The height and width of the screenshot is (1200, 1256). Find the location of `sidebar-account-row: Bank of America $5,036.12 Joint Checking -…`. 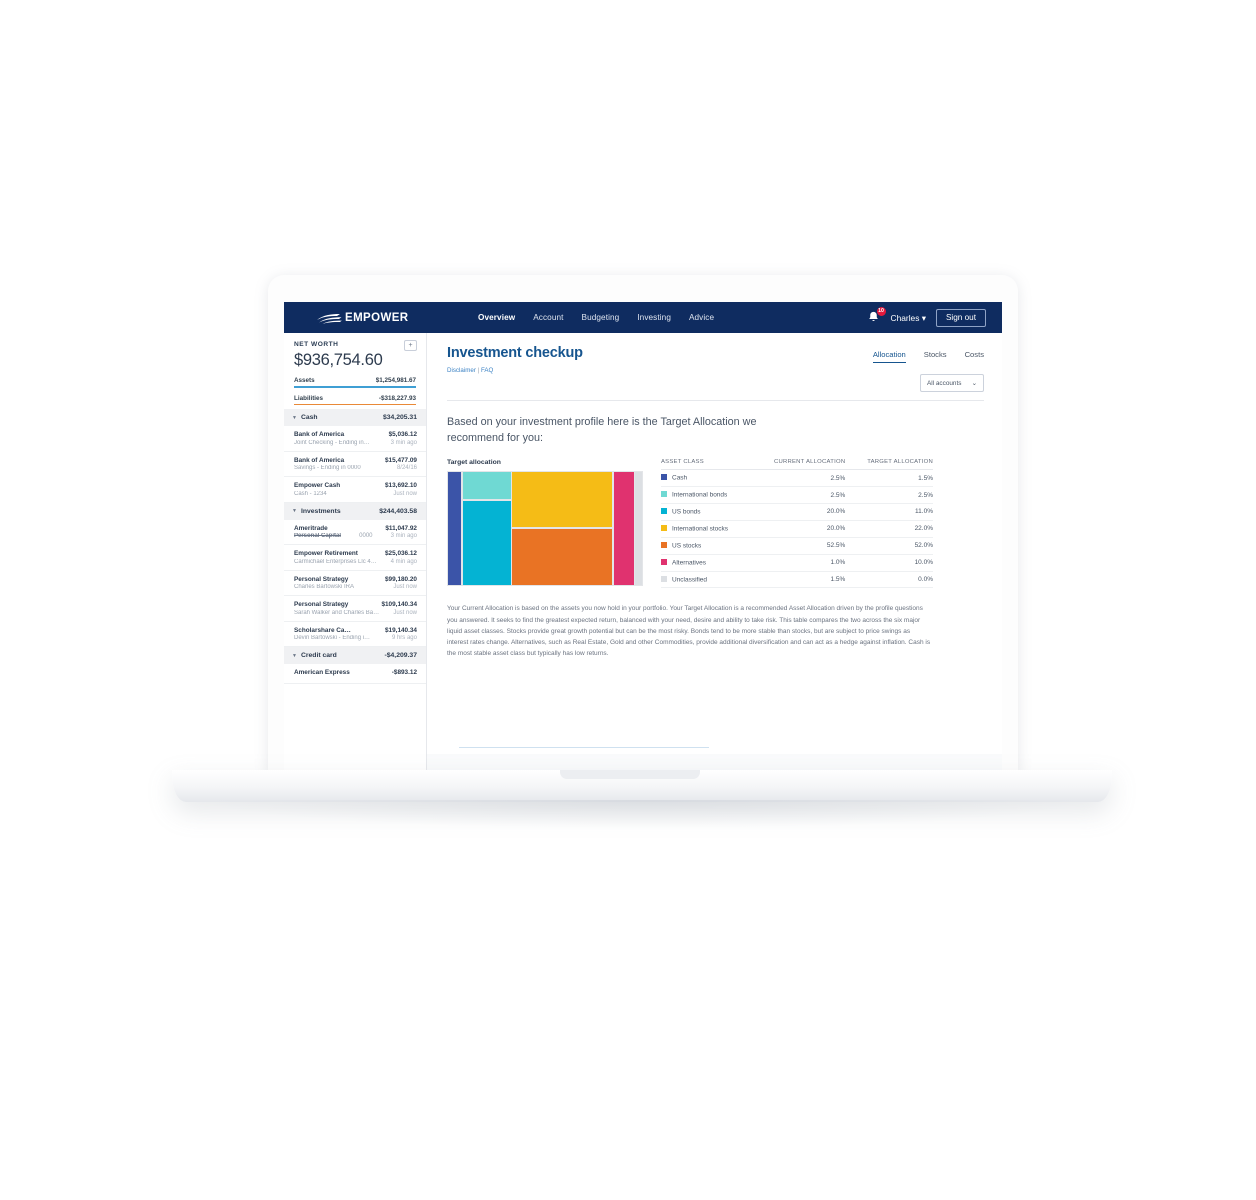

sidebar-account-row: Bank of America $5,036.12 Joint Checking -… is located at coordinates (355, 439).